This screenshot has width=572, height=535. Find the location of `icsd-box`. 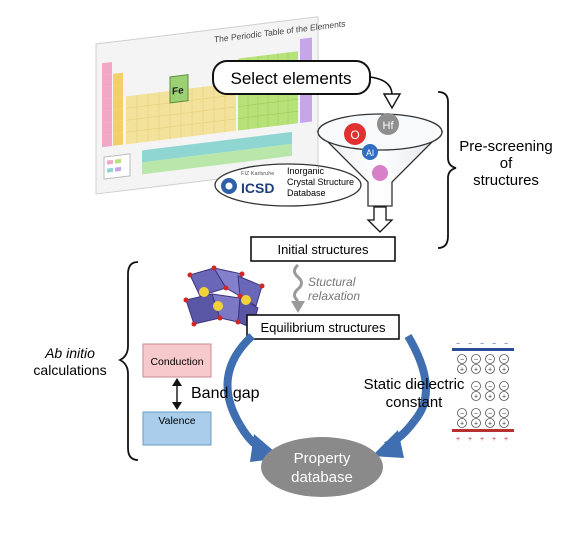

icsd-box is located at coordinates (288, 185).